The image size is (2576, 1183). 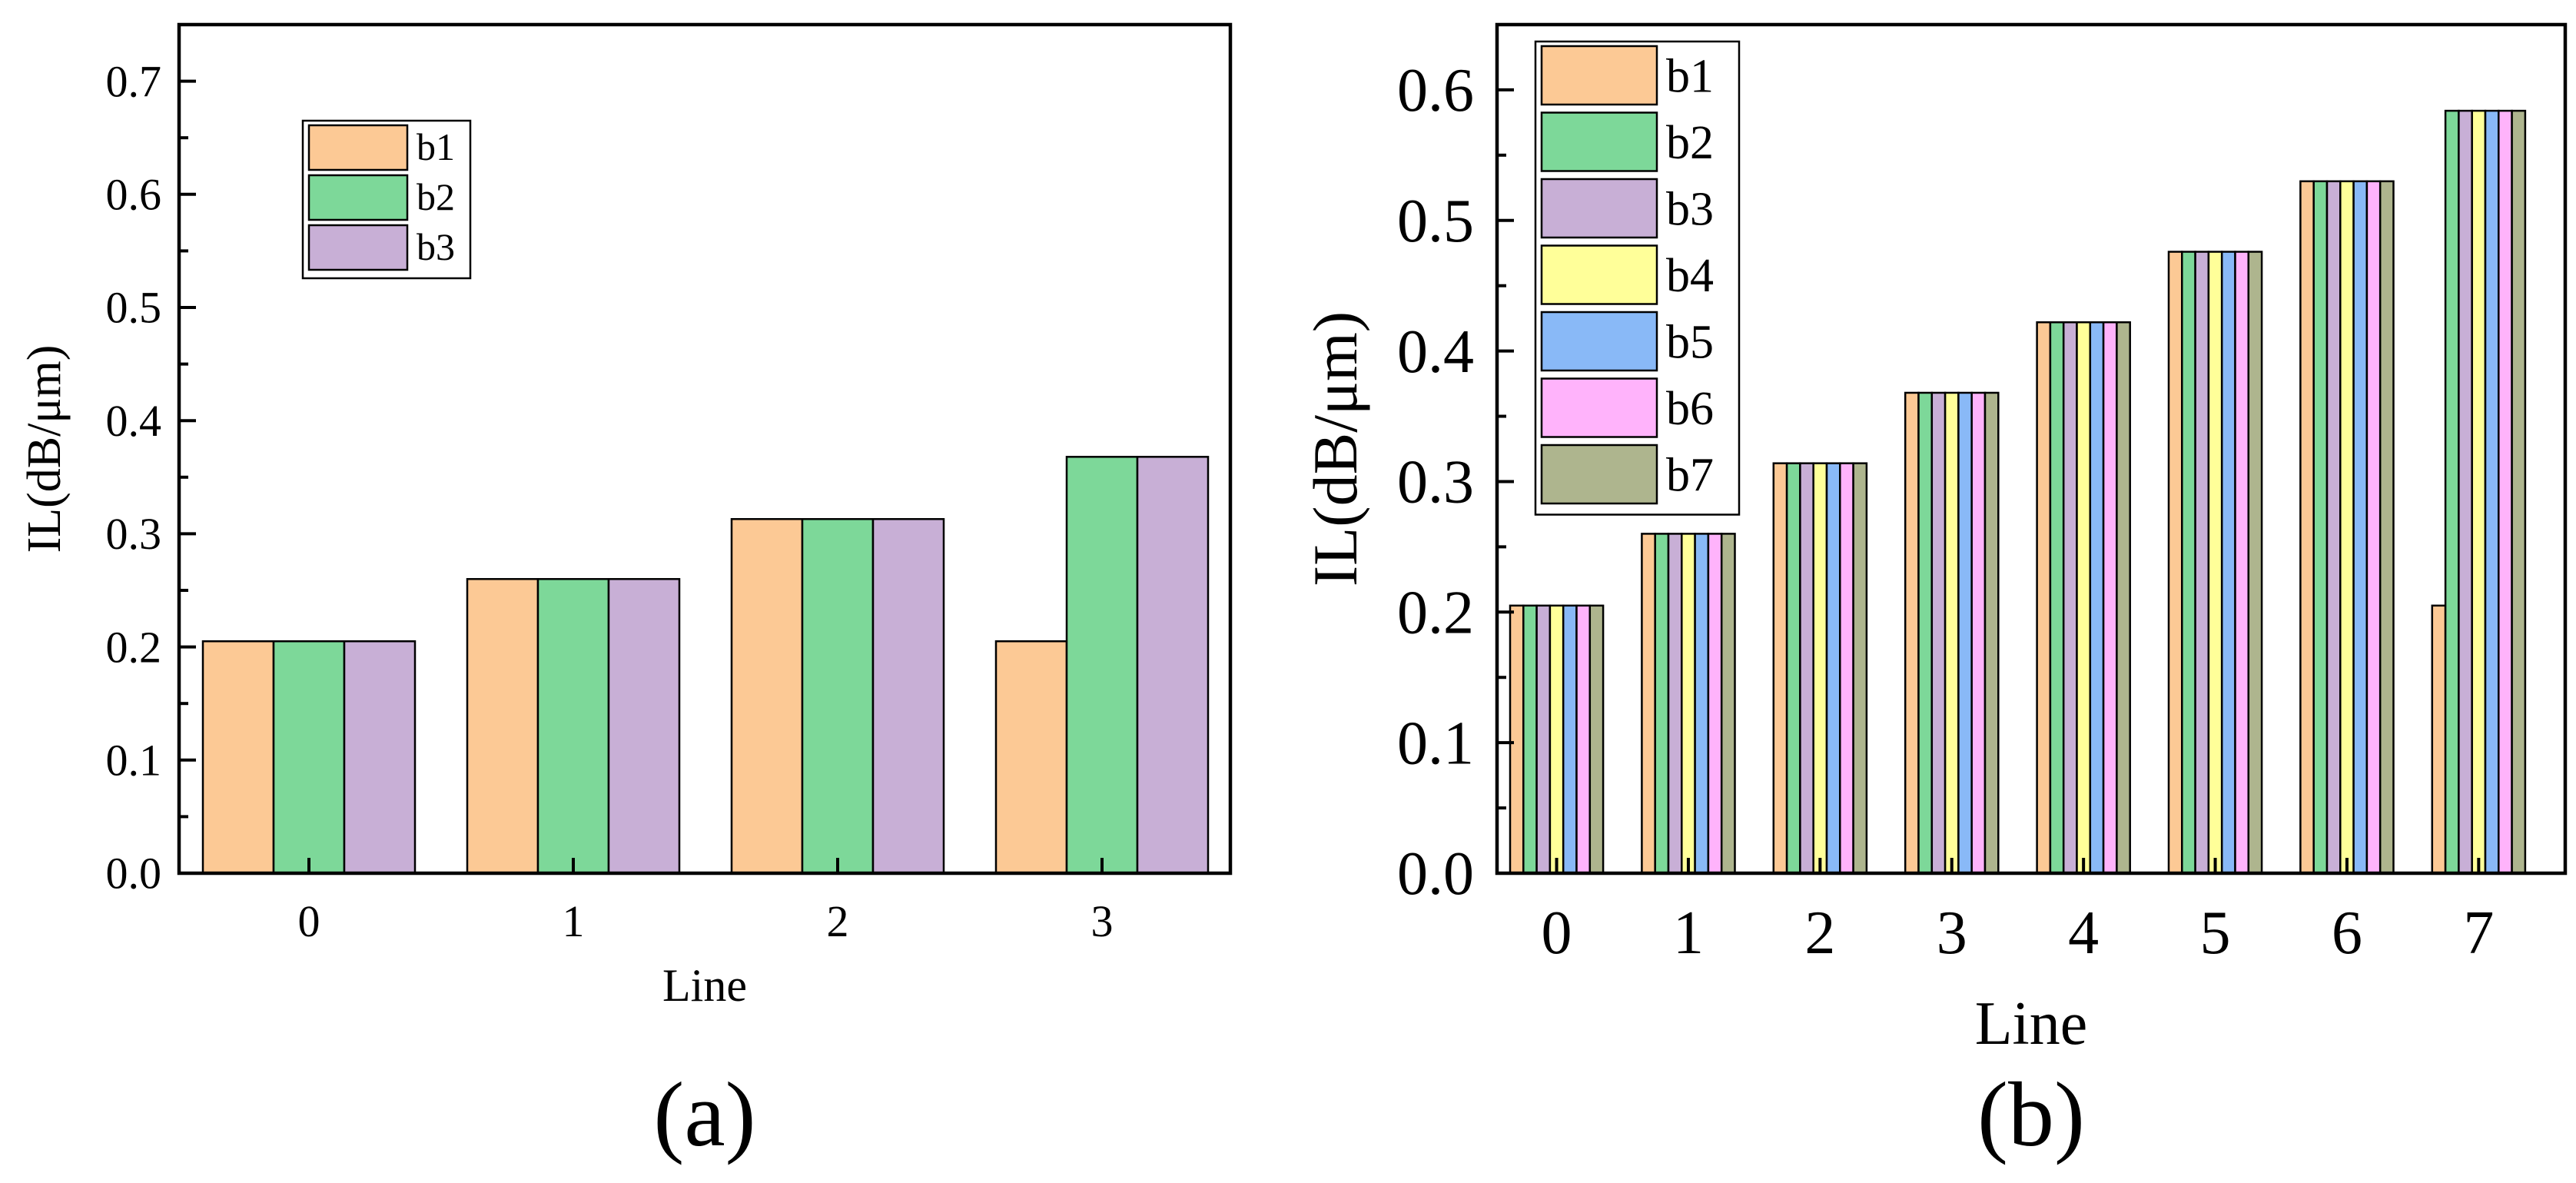 I want to click on legend-label-b-b6: b6, so click(x=1690, y=409).